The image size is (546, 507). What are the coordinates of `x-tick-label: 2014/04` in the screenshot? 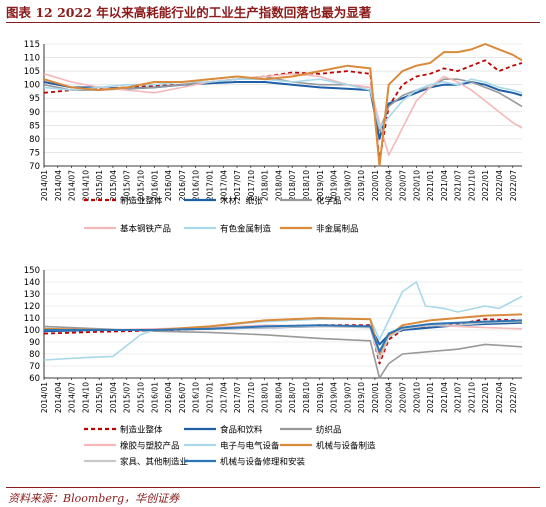 It's located at (58, 397).